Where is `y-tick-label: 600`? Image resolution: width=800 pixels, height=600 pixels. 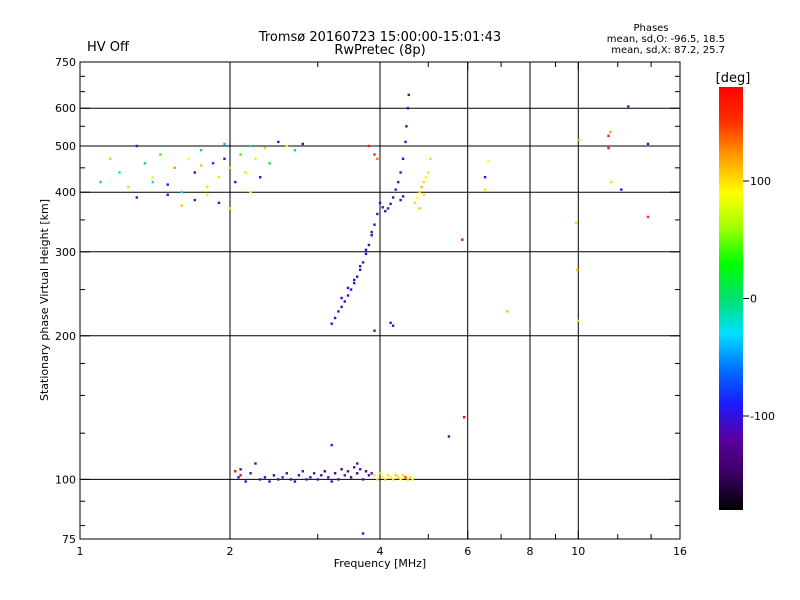
y-tick-label: 600 is located at coordinates (65, 108).